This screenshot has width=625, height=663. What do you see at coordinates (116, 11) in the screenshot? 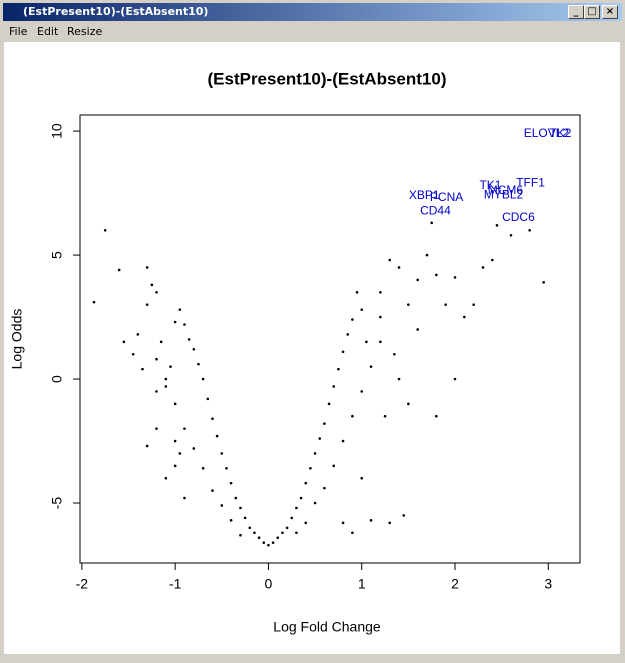
I see `window-title: (EstPresent10)-(EstAbsent10)` at bounding box center [116, 11].